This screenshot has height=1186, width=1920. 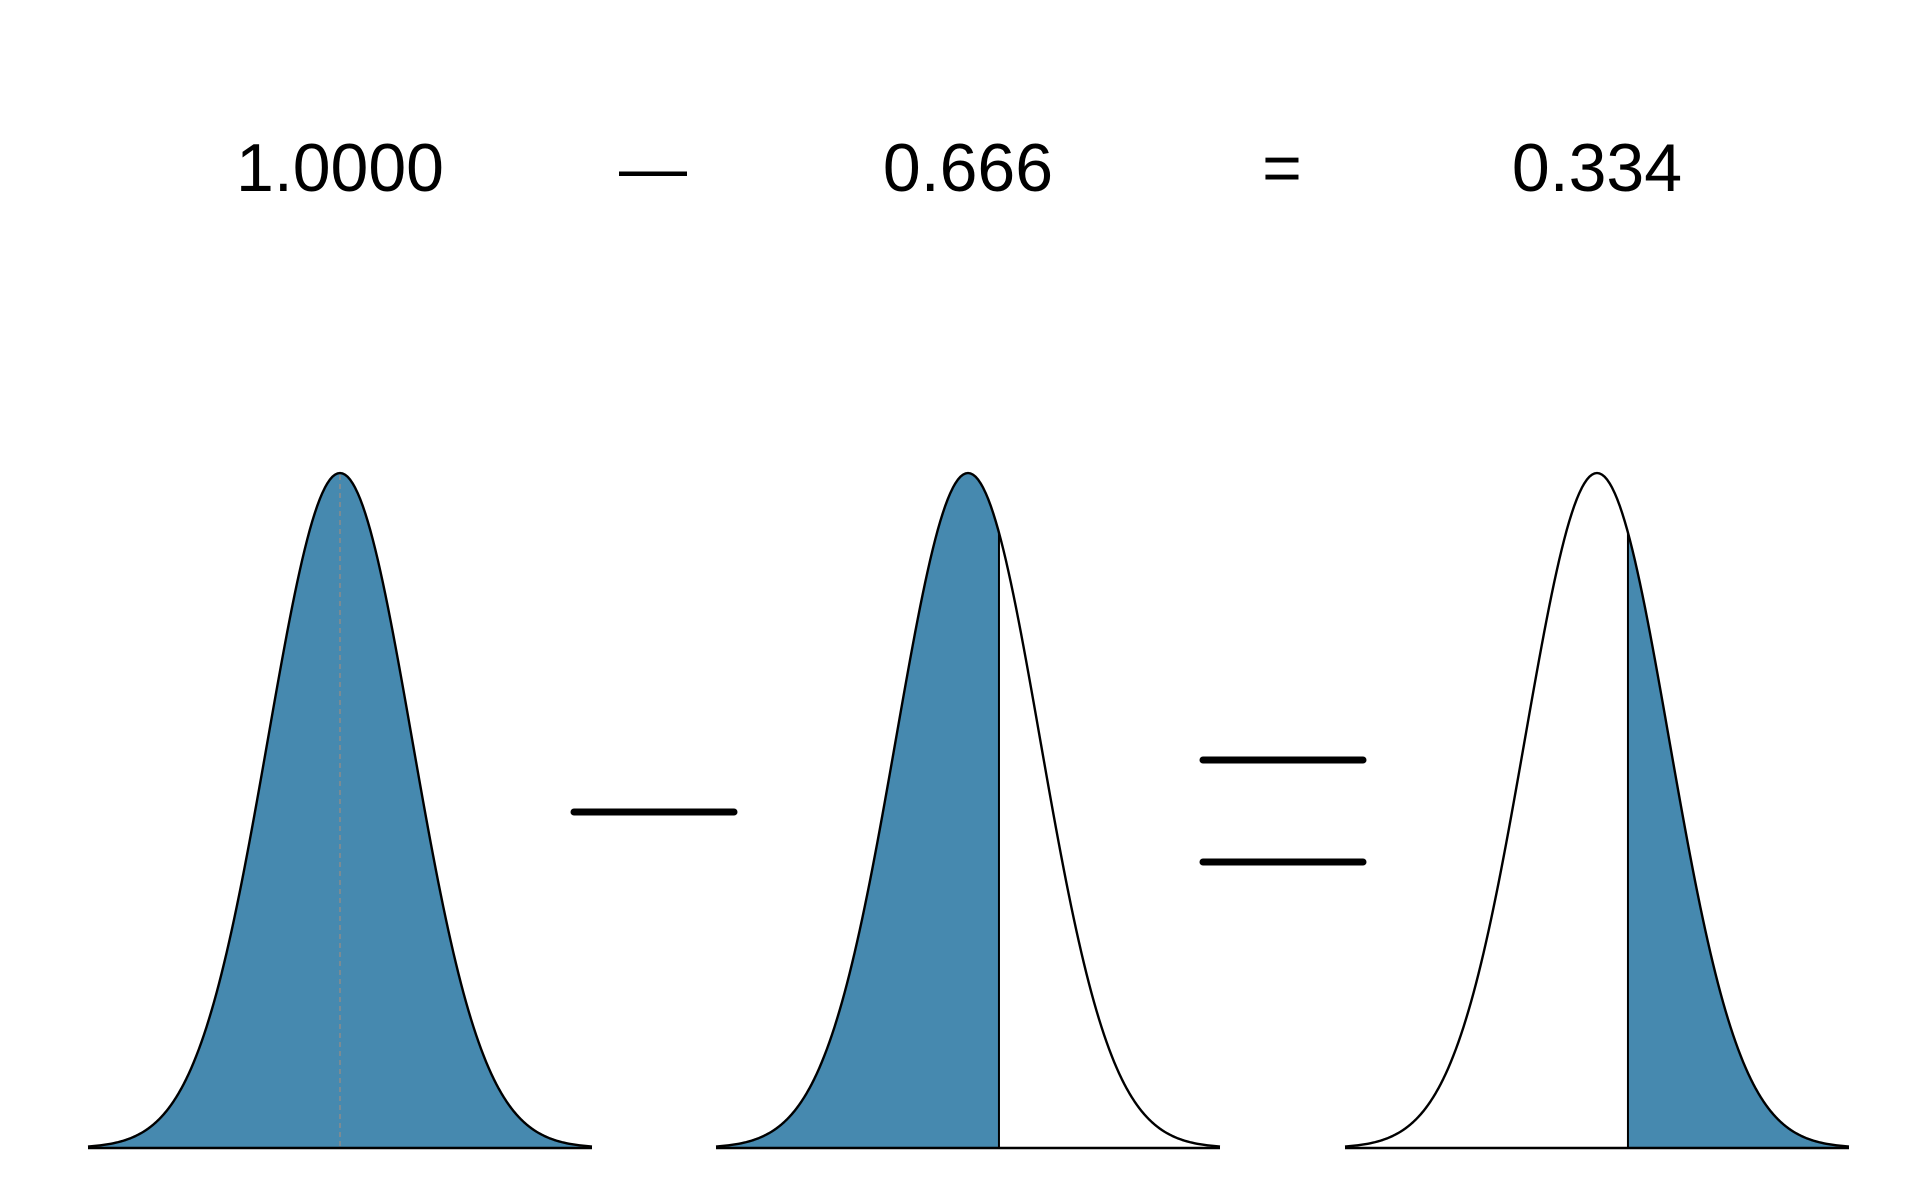 I want to click on term-2-label: 0.666, so click(x=968, y=168).